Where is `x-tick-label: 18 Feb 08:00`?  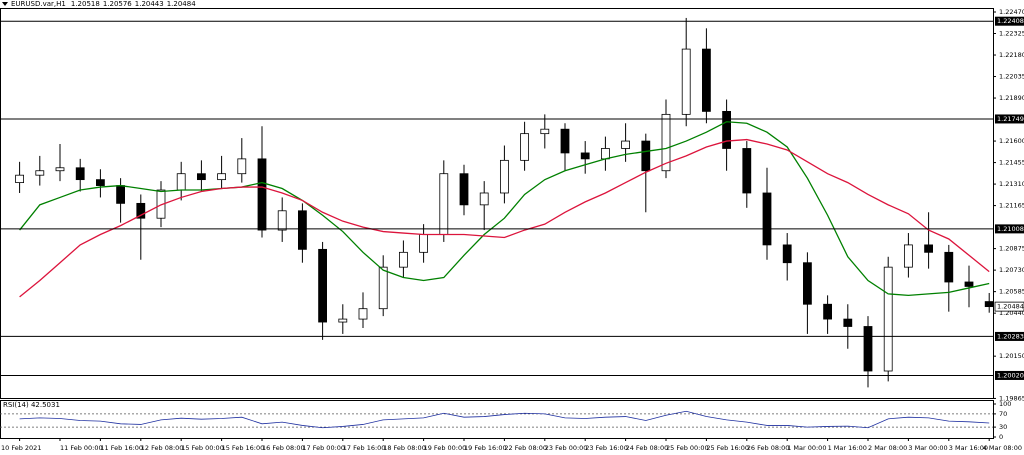
x-tick-label: 18 Feb 08:00 is located at coordinates (404, 448).